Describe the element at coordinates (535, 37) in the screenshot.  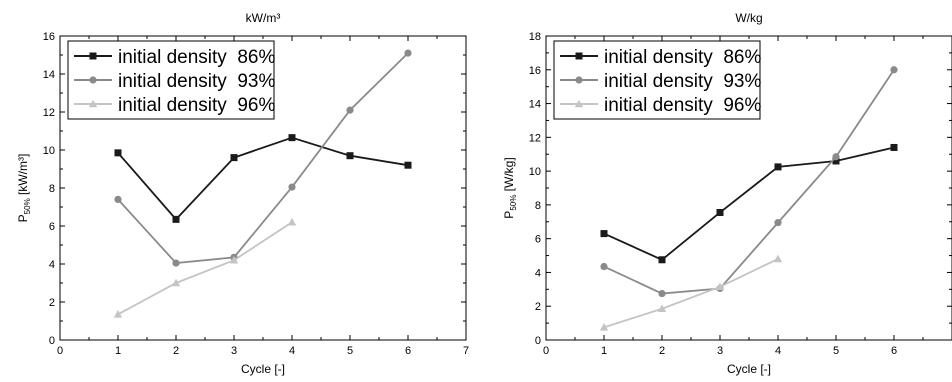
I see `y-tick-label: 18` at that location.